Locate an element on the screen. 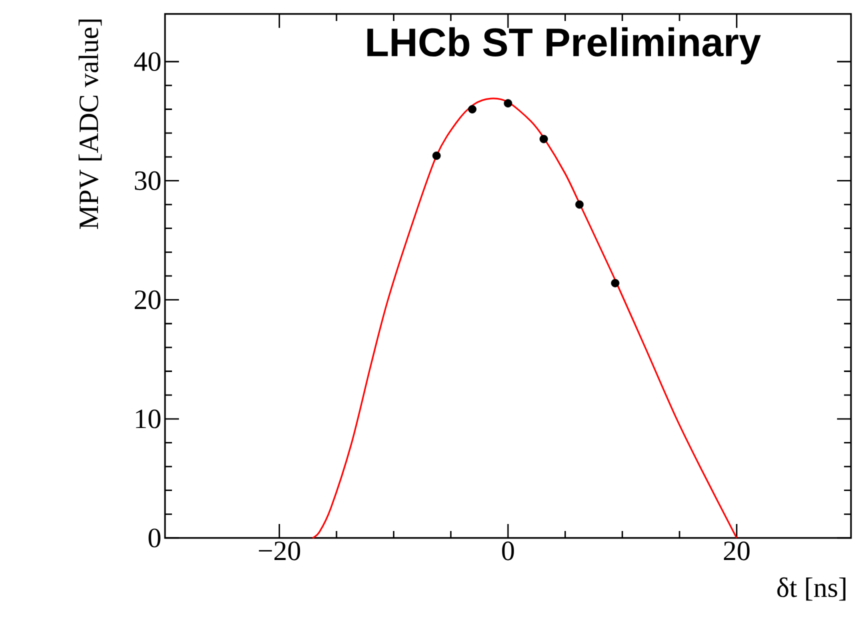 Image resolution: width=855 pixels, height=618 pixels. y-tick-label: 30 is located at coordinates (147, 180).